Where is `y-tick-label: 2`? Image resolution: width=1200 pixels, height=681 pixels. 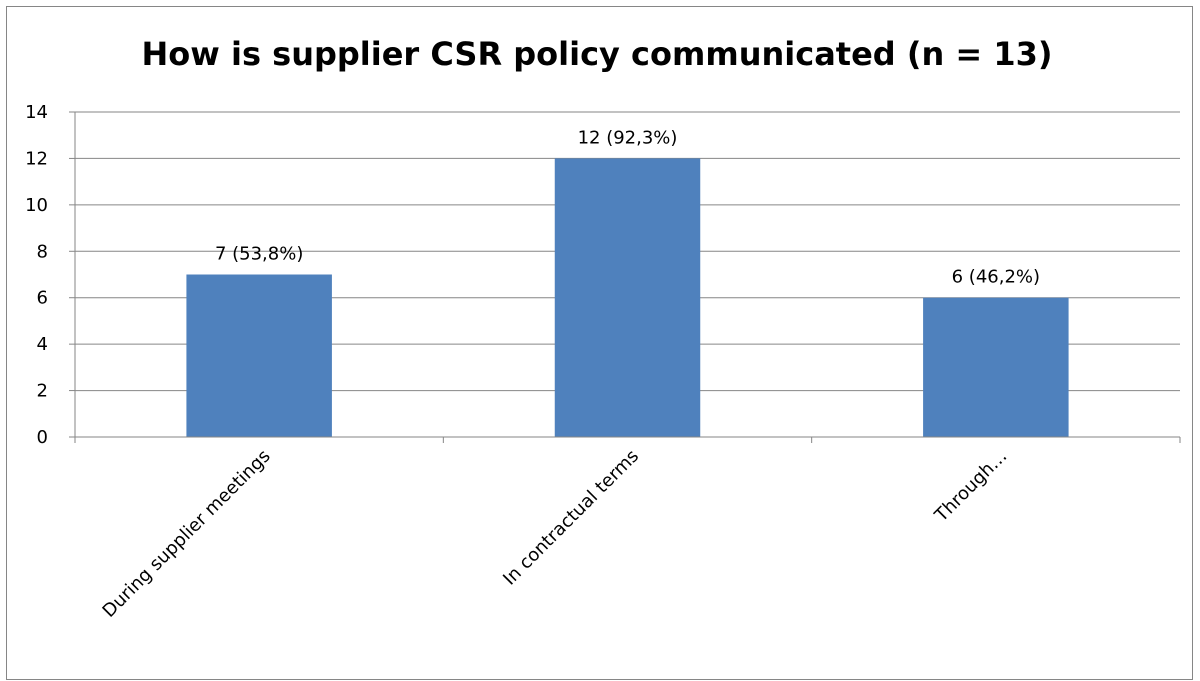
y-tick-label: 2 is located at coordinates (42, 391).